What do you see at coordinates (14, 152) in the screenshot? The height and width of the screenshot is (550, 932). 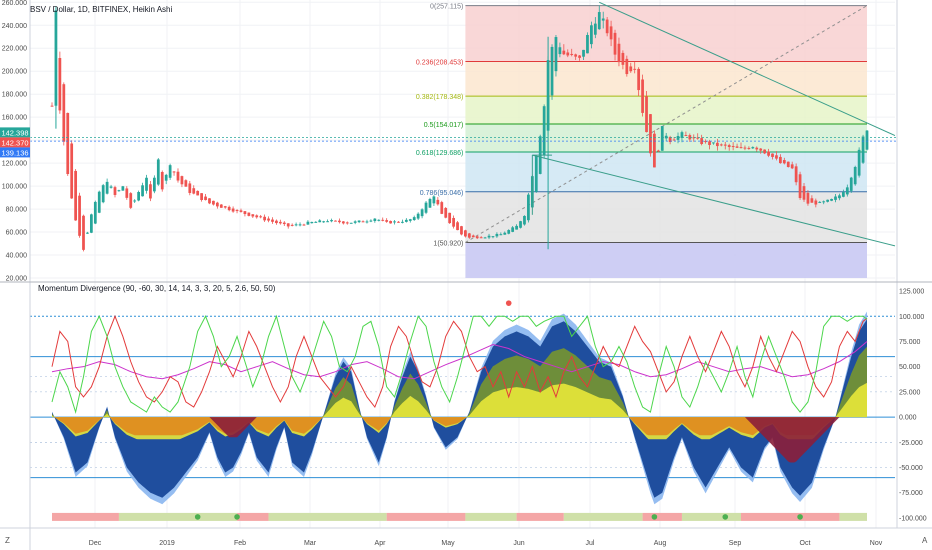 I see `price-tag-label: 139.136` at bounding box center [14, 152].